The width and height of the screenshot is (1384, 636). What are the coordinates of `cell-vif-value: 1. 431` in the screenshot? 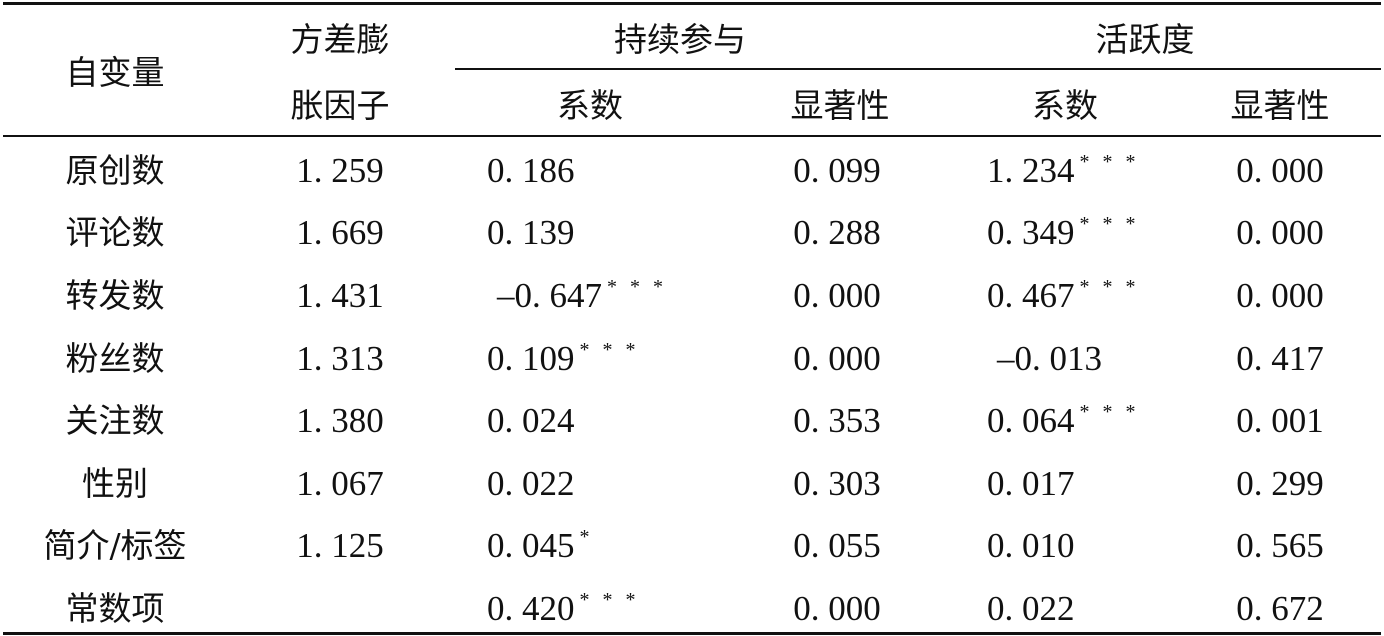 It's located at (340, 295).